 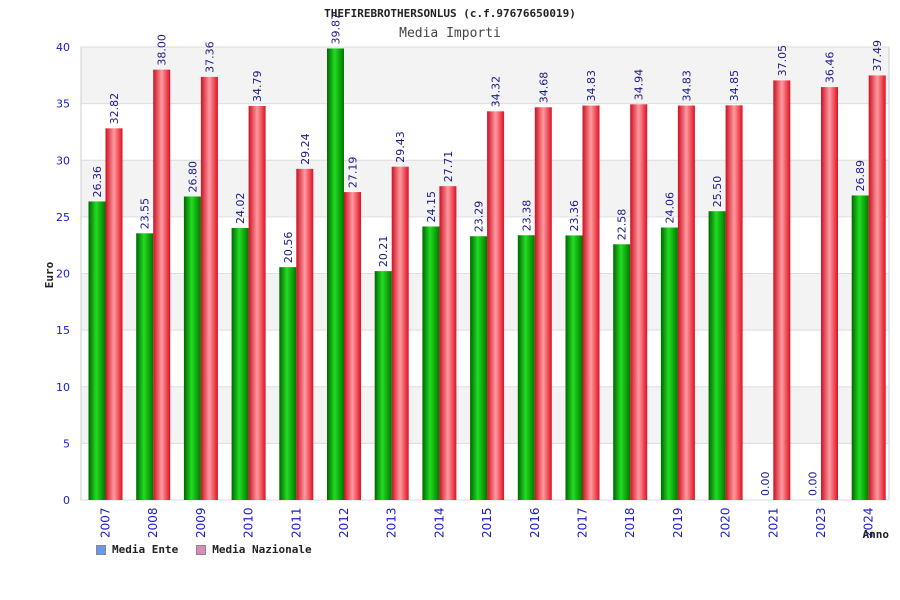 What do you see at coordinates (860, 347) in the screenshot?
I see `bar-media-ente-2024` at bounding box center [860, 347].